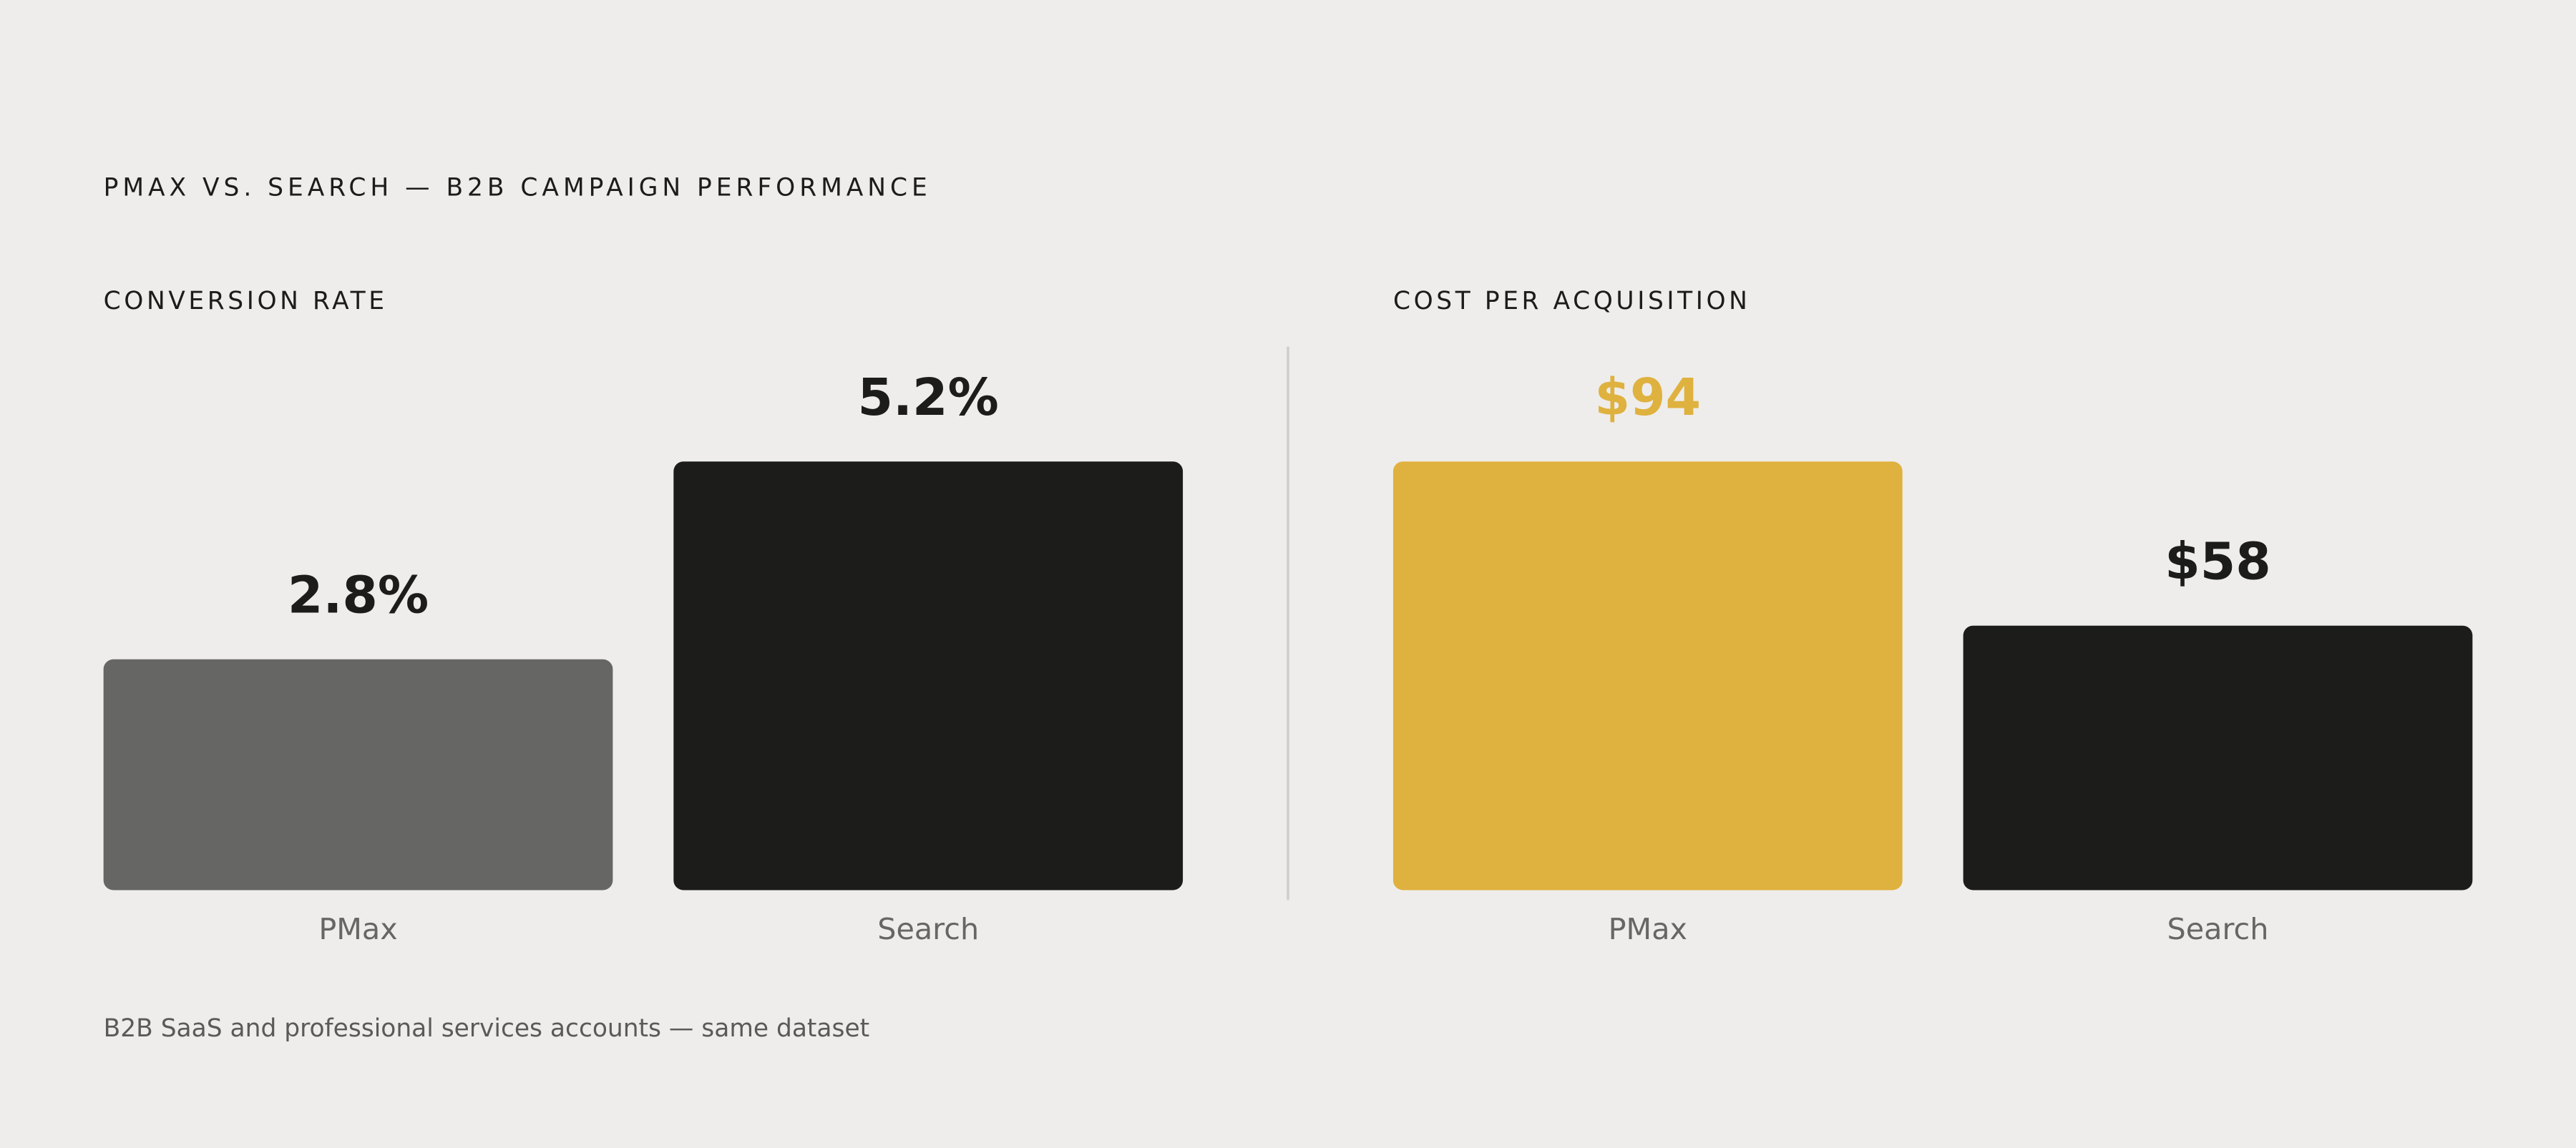 The width and height of the screenshot is (2576, 1148). I want to click on chart-title: CONVERSION RATE, so click(246, 301).